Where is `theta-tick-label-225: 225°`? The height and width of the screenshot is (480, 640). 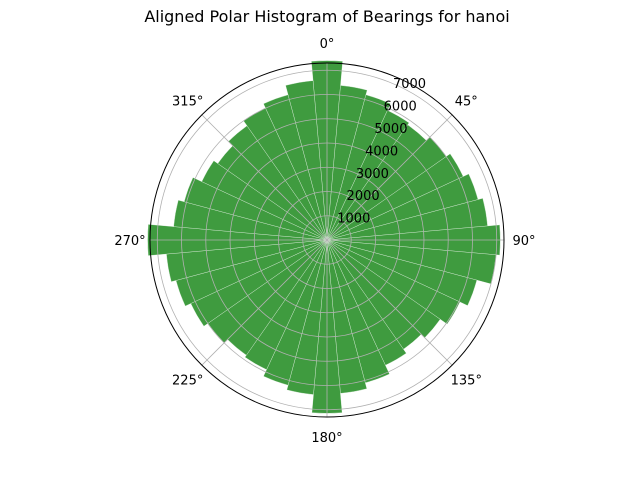
theta-tick-label-225: 225° is located at coordinates (187, 380).